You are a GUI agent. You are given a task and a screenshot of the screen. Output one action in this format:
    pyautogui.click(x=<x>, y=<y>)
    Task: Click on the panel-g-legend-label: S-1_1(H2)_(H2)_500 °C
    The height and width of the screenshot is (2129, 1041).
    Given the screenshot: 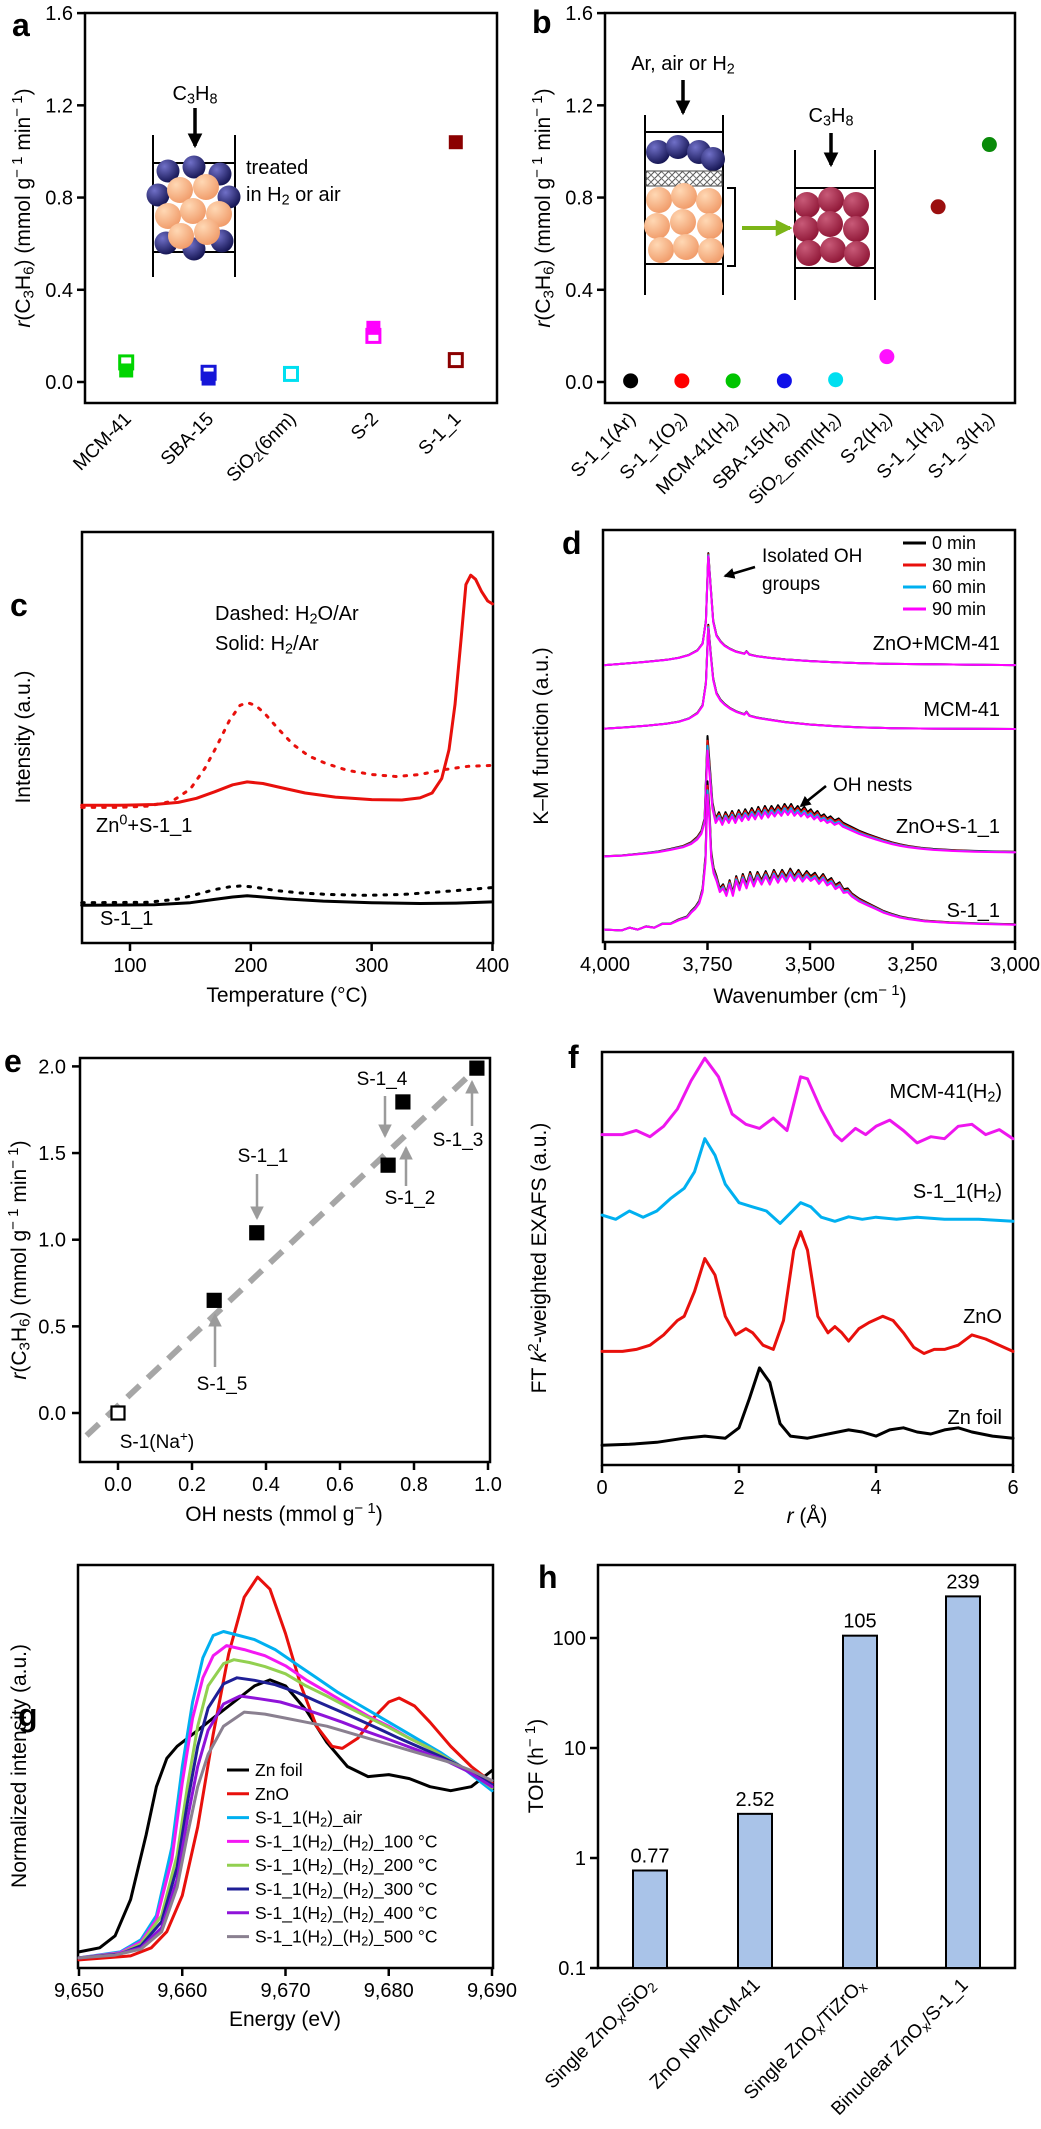 What is the action you would take?
    pyautogui.click(x=346, y=1938)
    